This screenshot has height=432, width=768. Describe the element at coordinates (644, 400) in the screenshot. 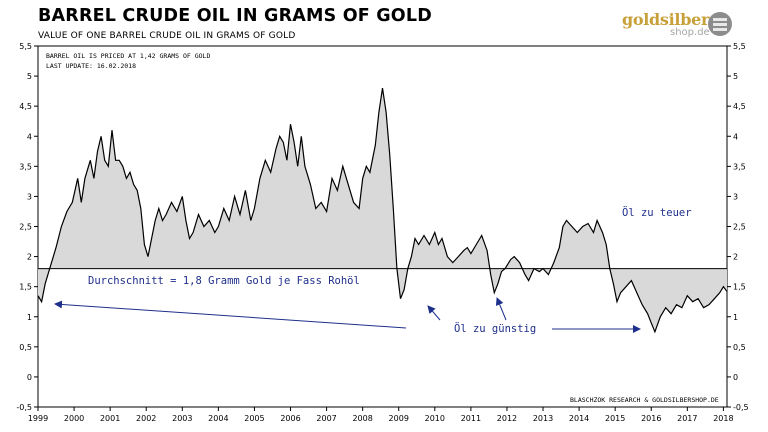

I see `annotation-source: BLASCHZOK RESEARCH & GOLDSILBERSHOP.DE` at that location.